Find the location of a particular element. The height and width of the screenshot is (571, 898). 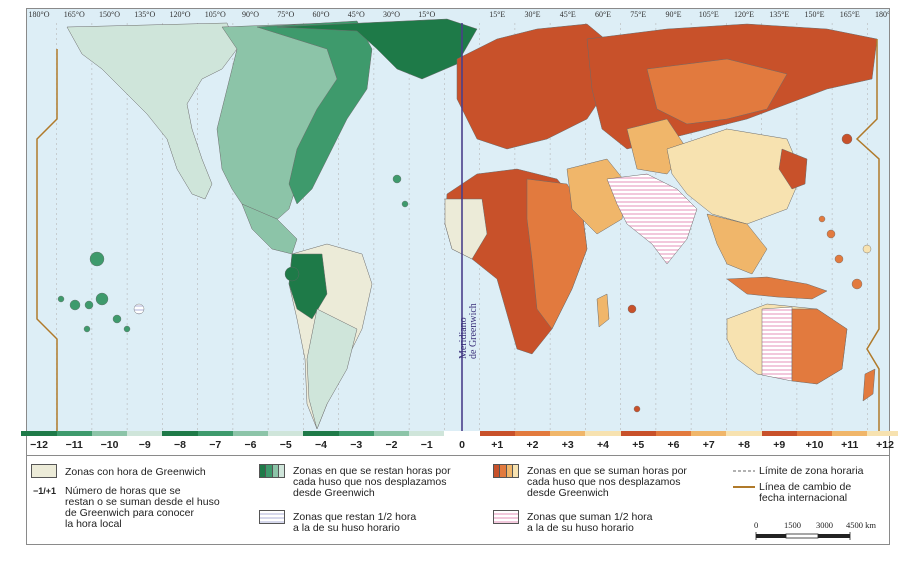

offset-label: +1 is located at coordinates (497, 445).